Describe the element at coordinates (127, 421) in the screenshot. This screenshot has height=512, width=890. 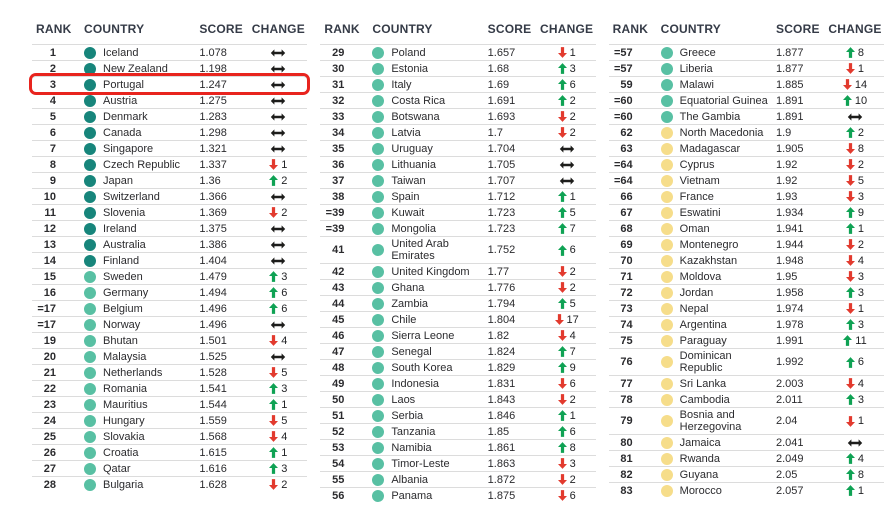
I see `country-cell: Hungary` at that location.